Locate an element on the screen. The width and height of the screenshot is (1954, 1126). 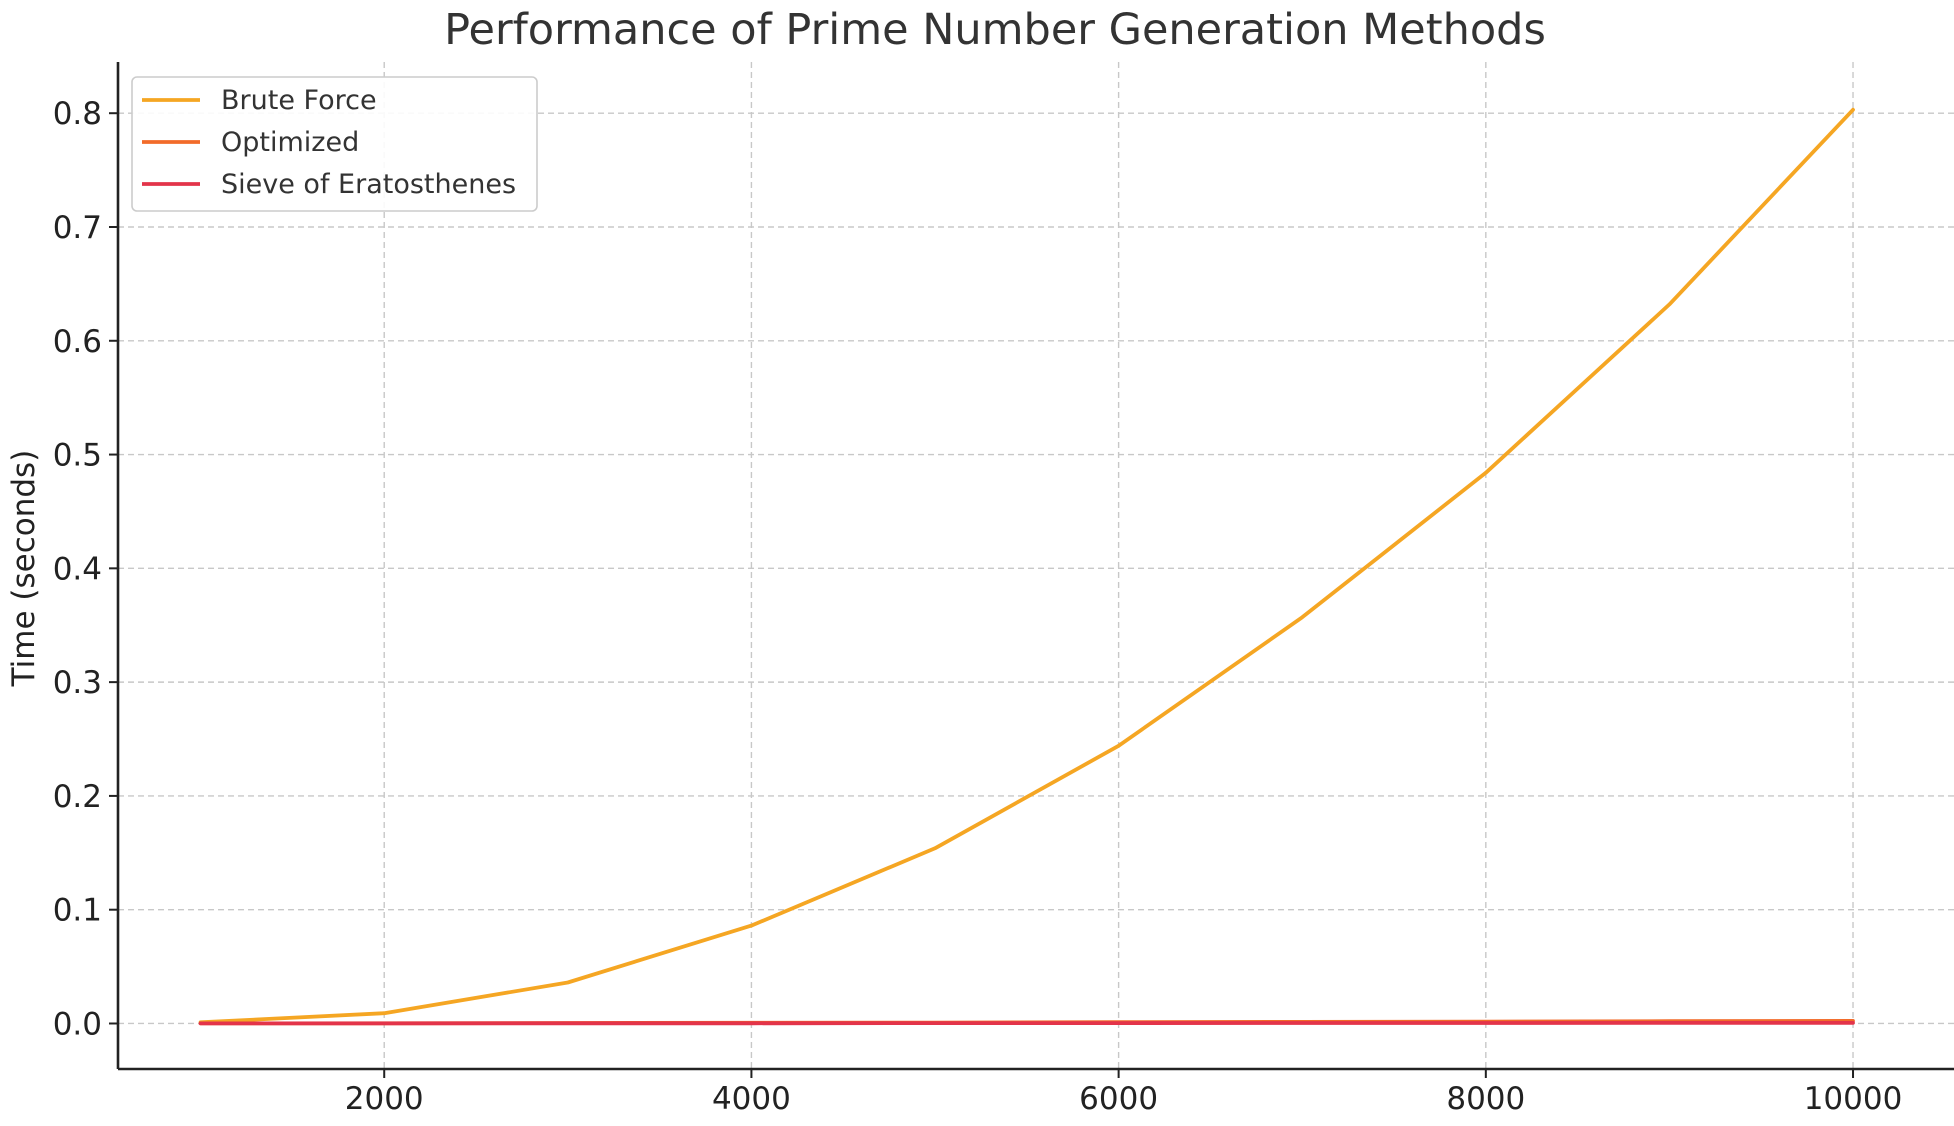
y-tick-label: 0.4 is located at coordinates (77, 569).